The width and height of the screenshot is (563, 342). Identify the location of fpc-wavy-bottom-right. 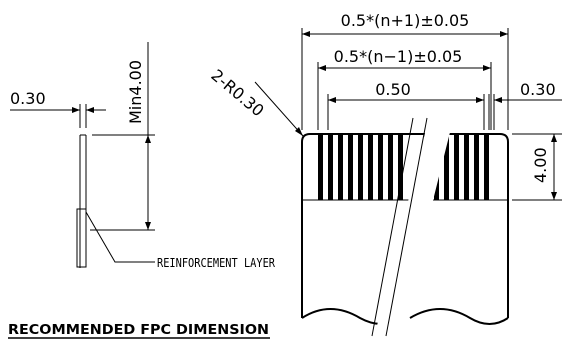
(459, 316).